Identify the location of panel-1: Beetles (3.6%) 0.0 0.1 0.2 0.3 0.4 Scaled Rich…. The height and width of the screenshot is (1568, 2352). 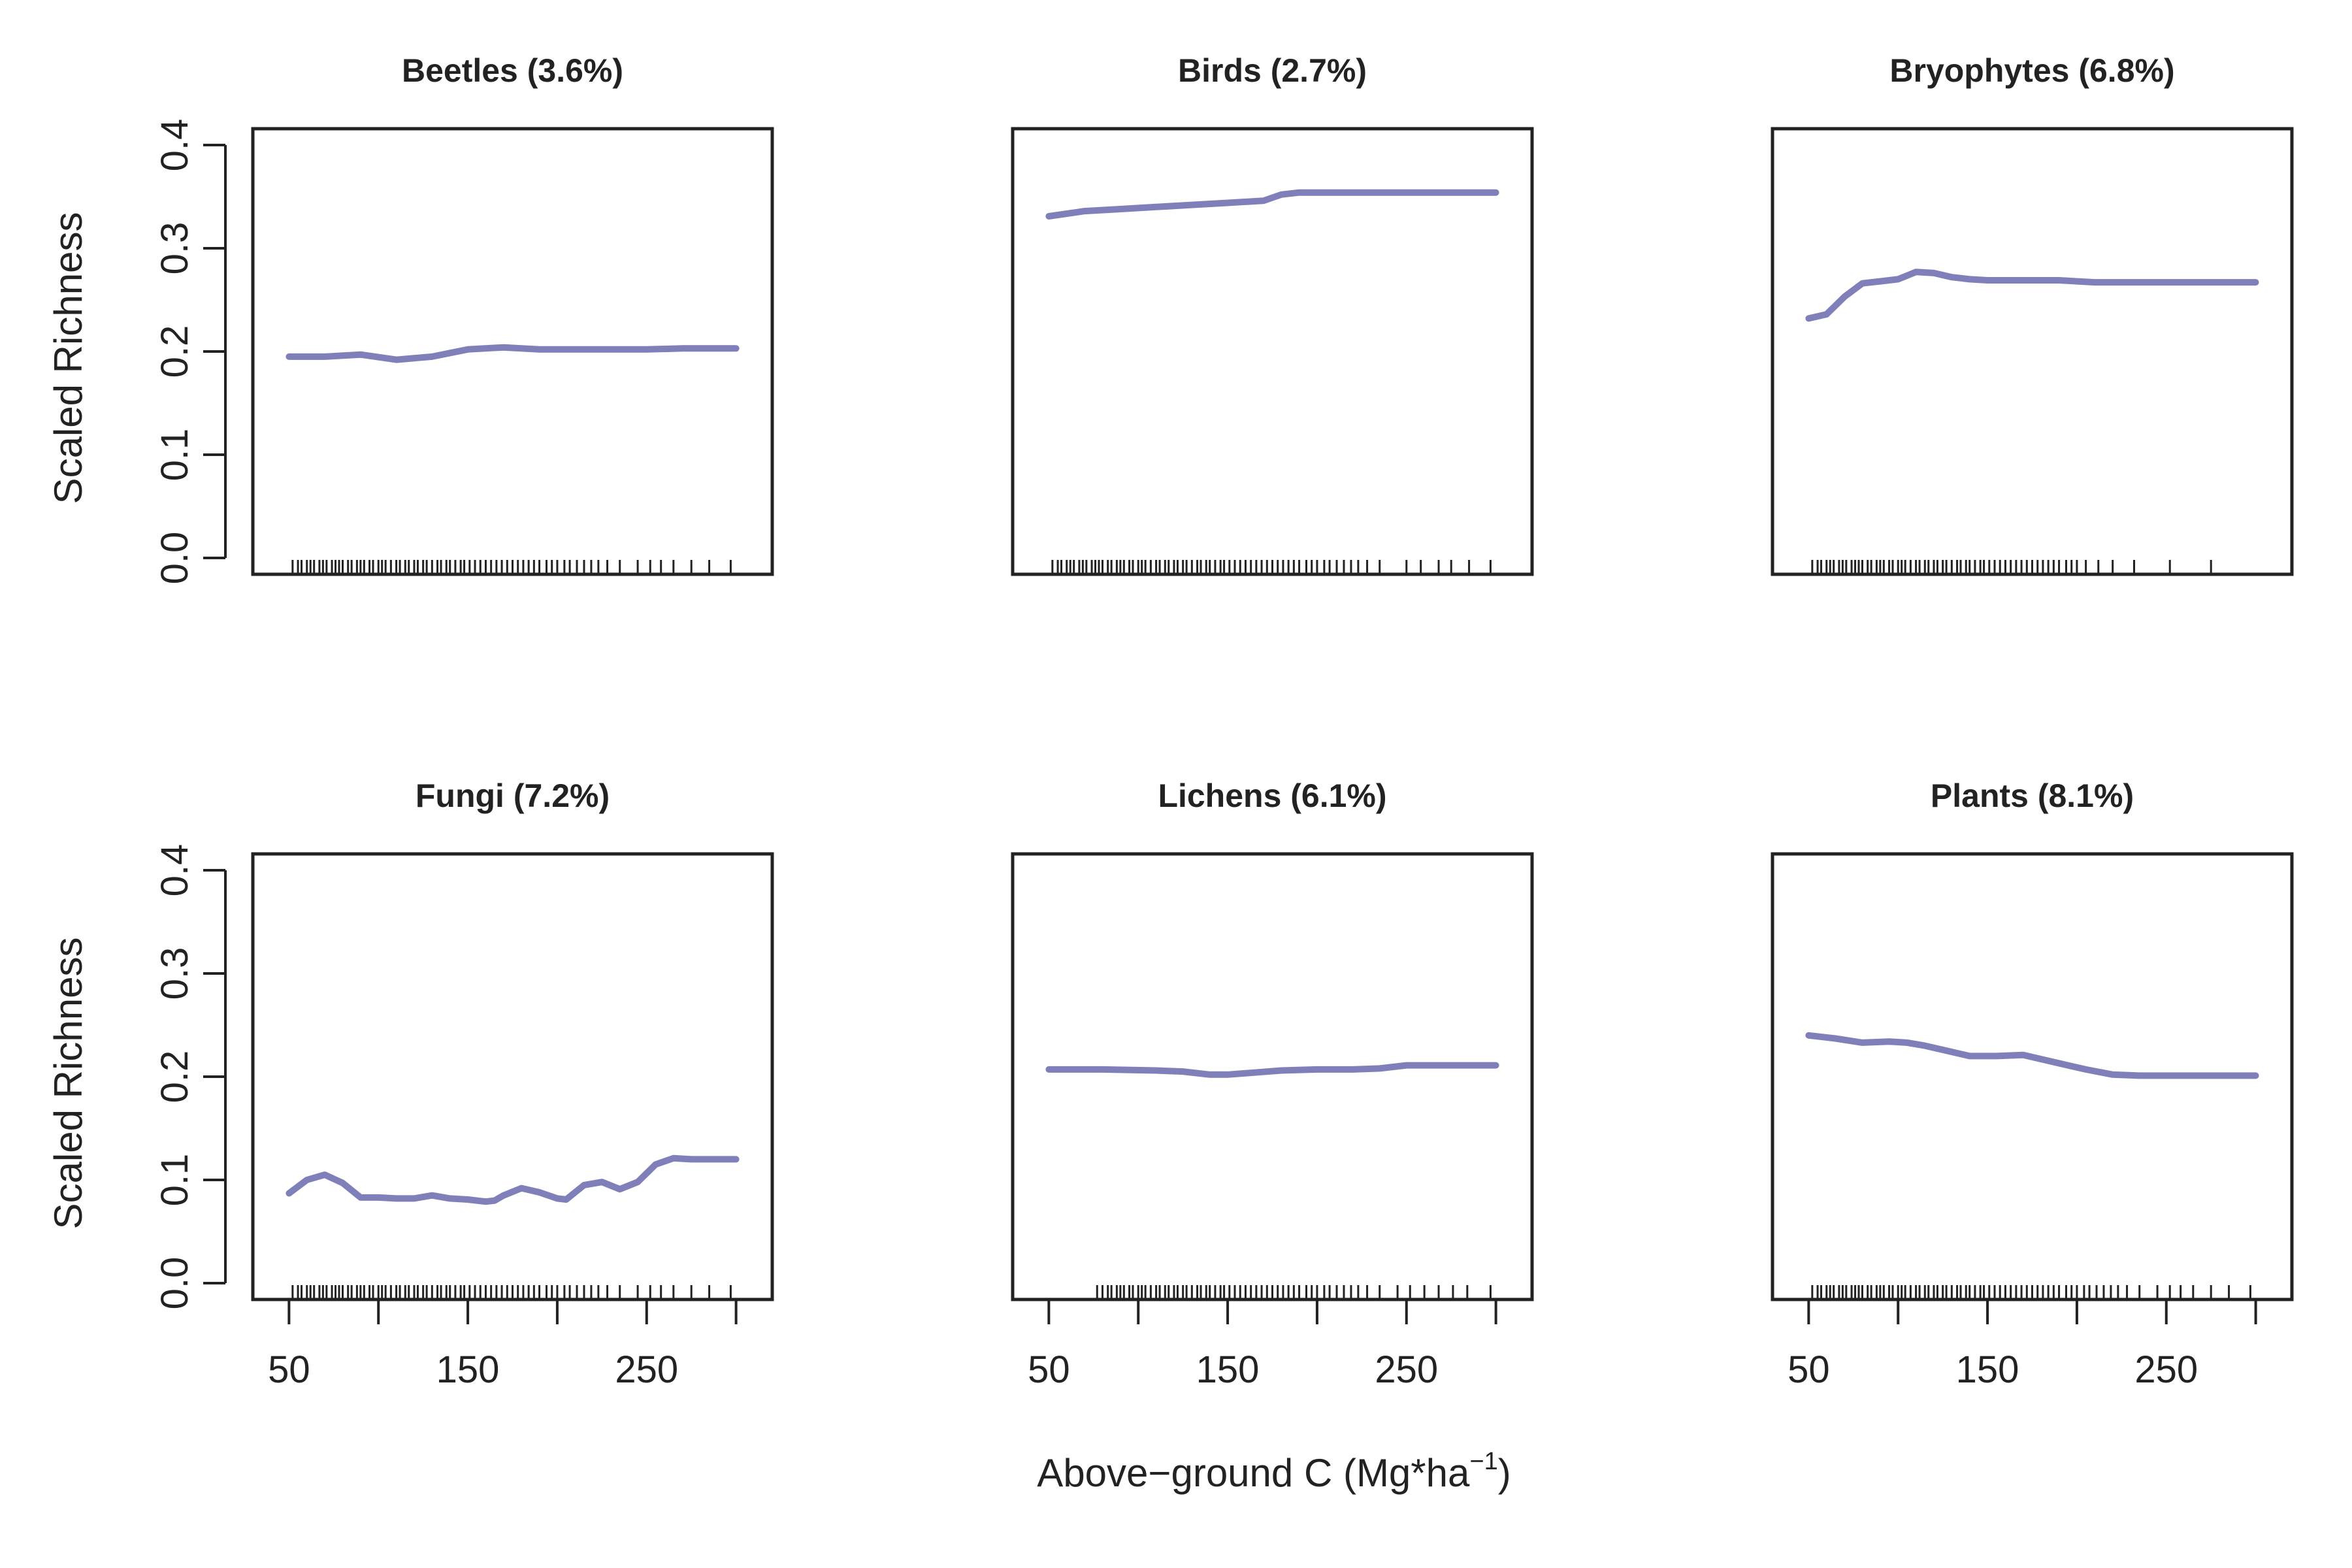
(410, 318).